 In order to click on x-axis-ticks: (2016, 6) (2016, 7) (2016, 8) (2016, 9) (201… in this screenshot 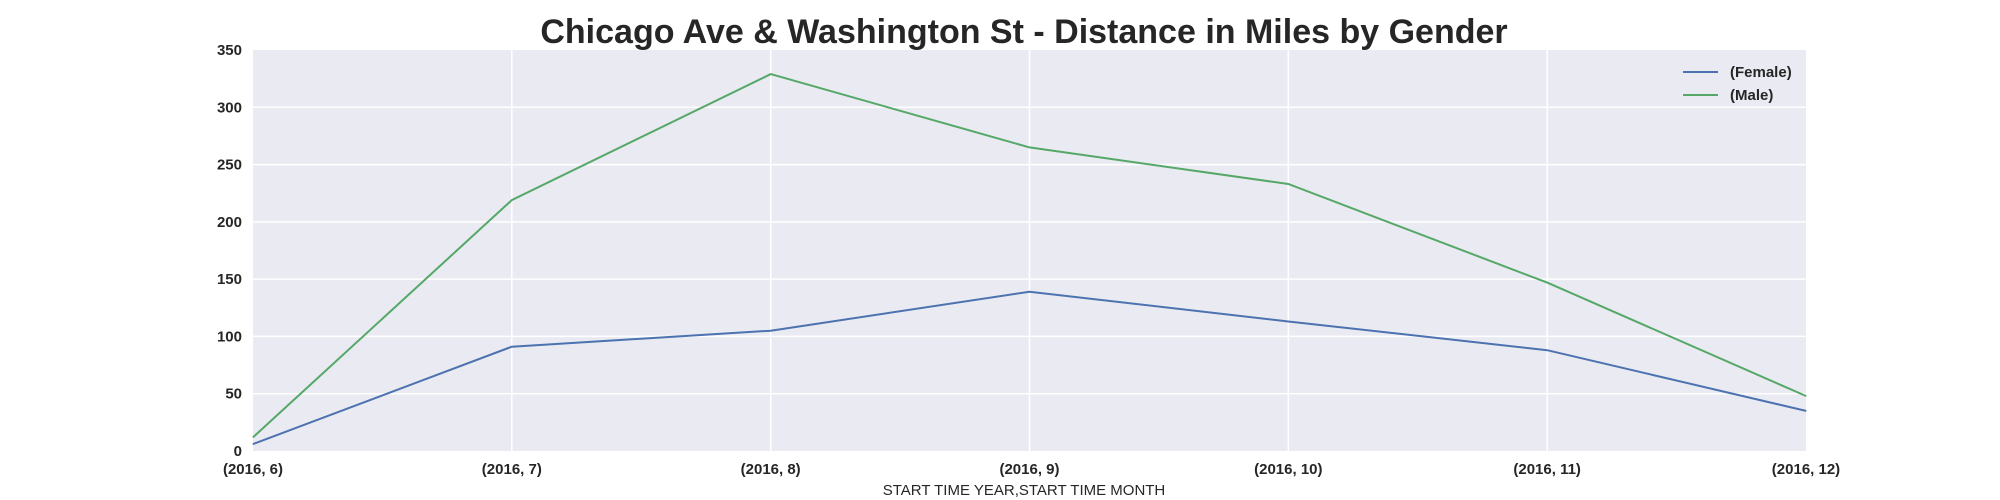, I will do `click(1031, 469)`.